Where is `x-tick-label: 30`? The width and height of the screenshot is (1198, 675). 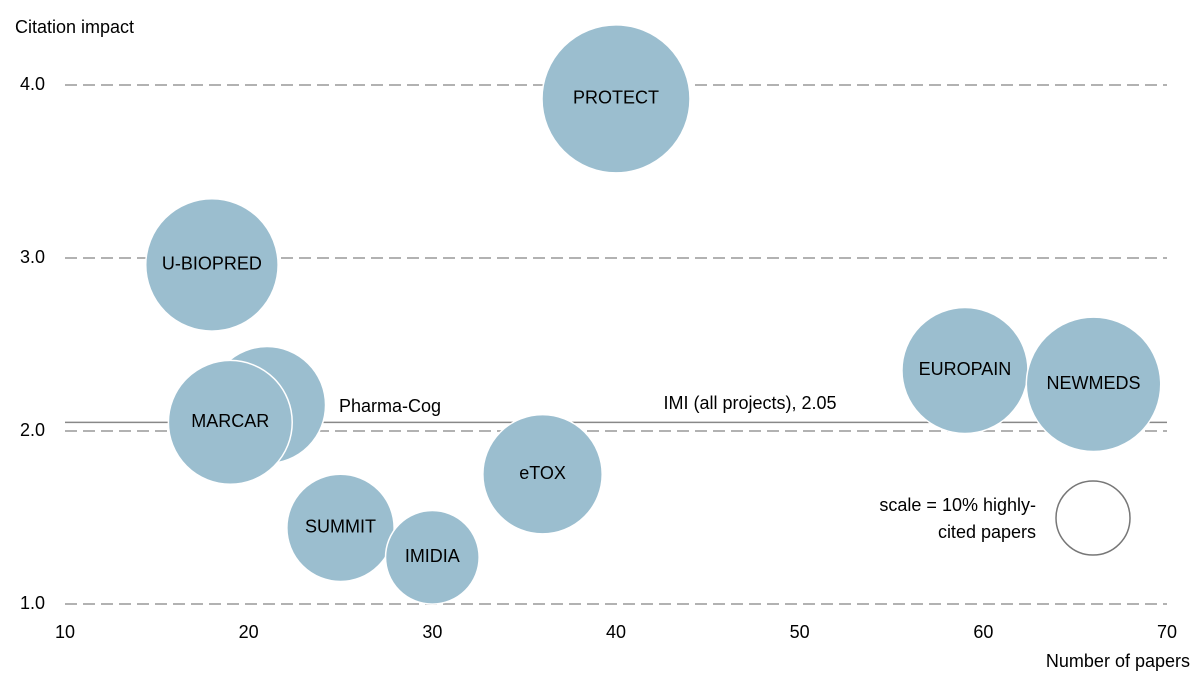 x-tick-label: 30 is located at coordinates (432, 632).